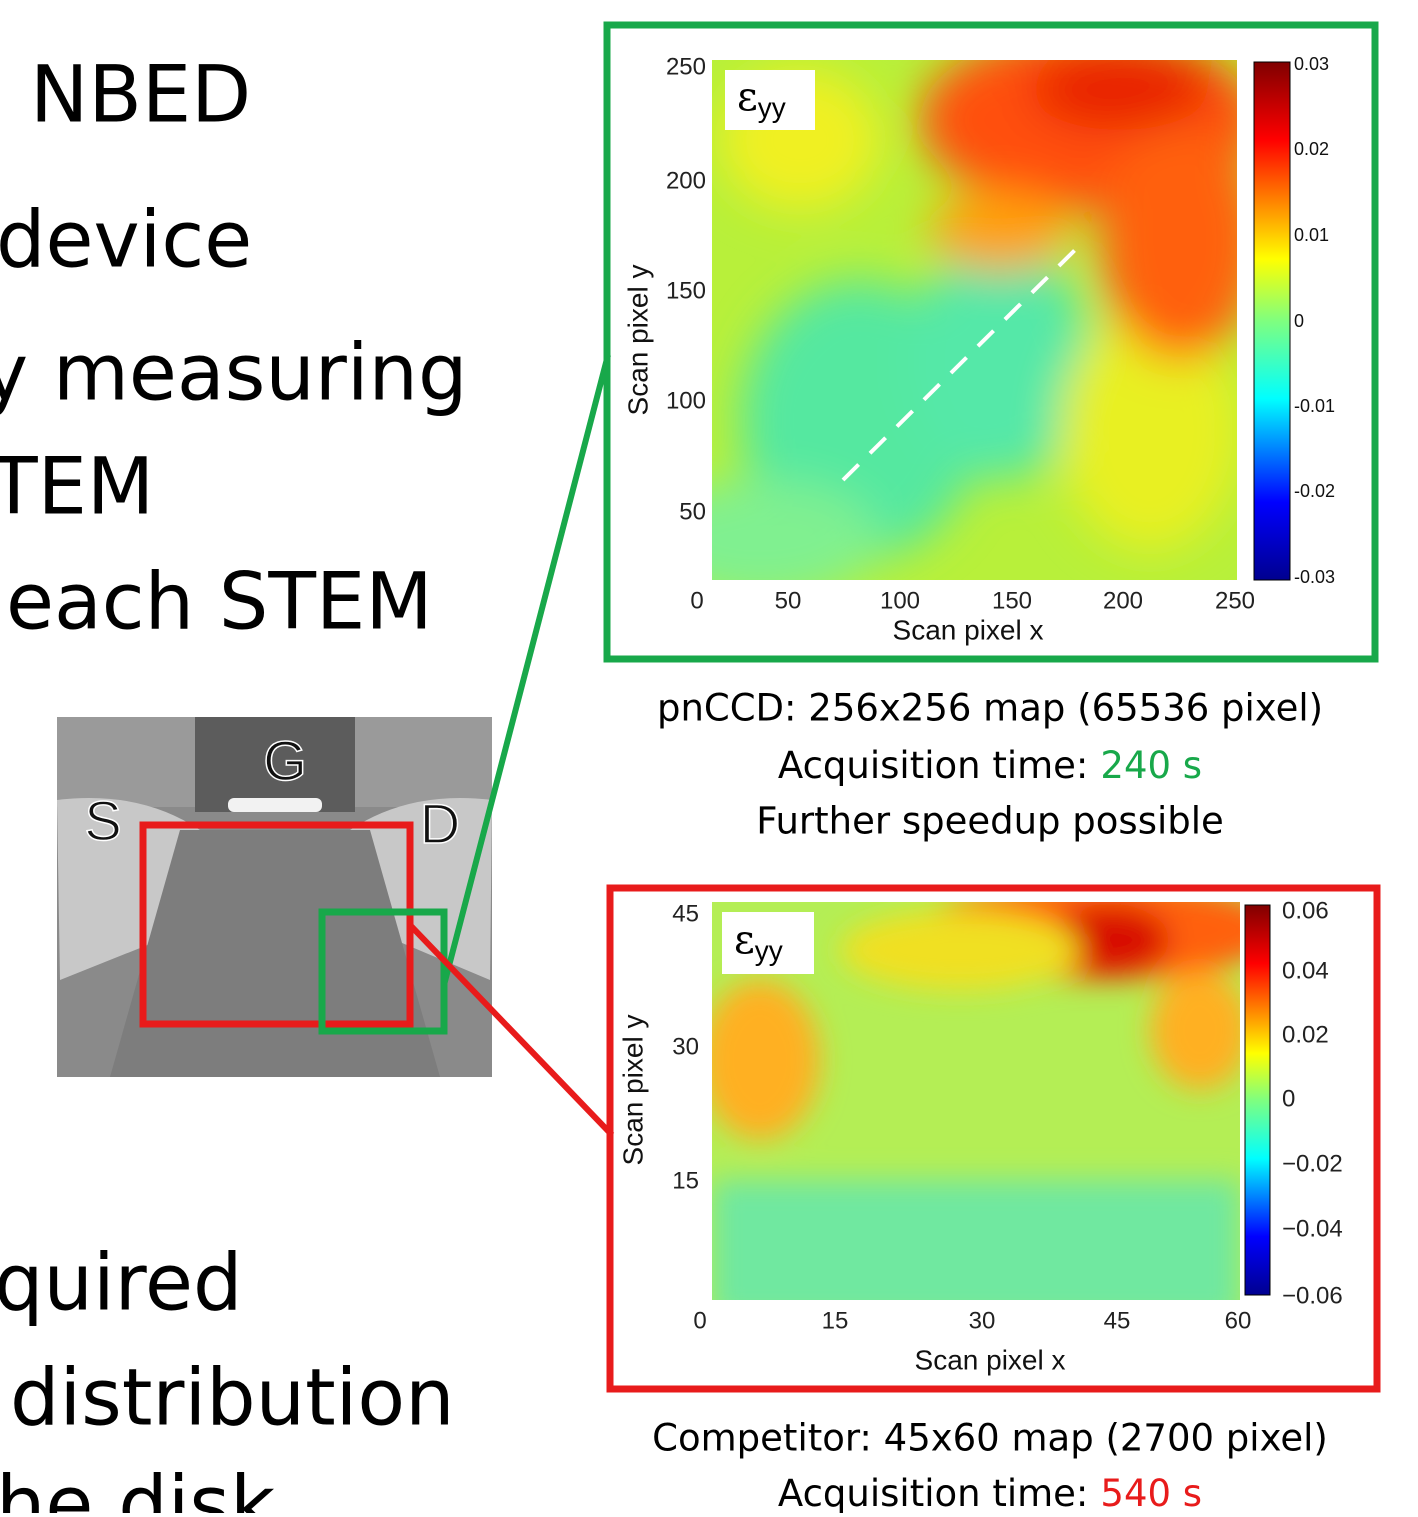  Describe the element at coordinates (383, 971) in the screenshot. I see `green-box` at that location.